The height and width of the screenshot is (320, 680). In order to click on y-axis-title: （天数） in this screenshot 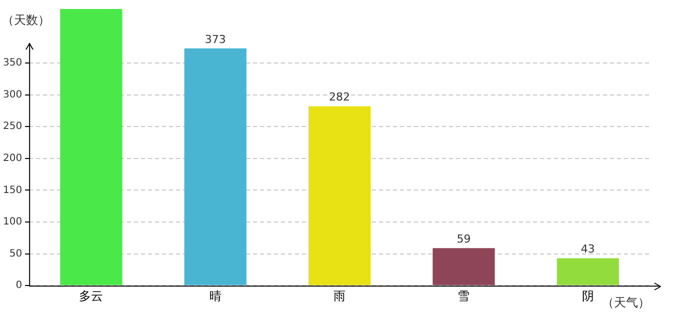, I will do `click(26, 20)`.